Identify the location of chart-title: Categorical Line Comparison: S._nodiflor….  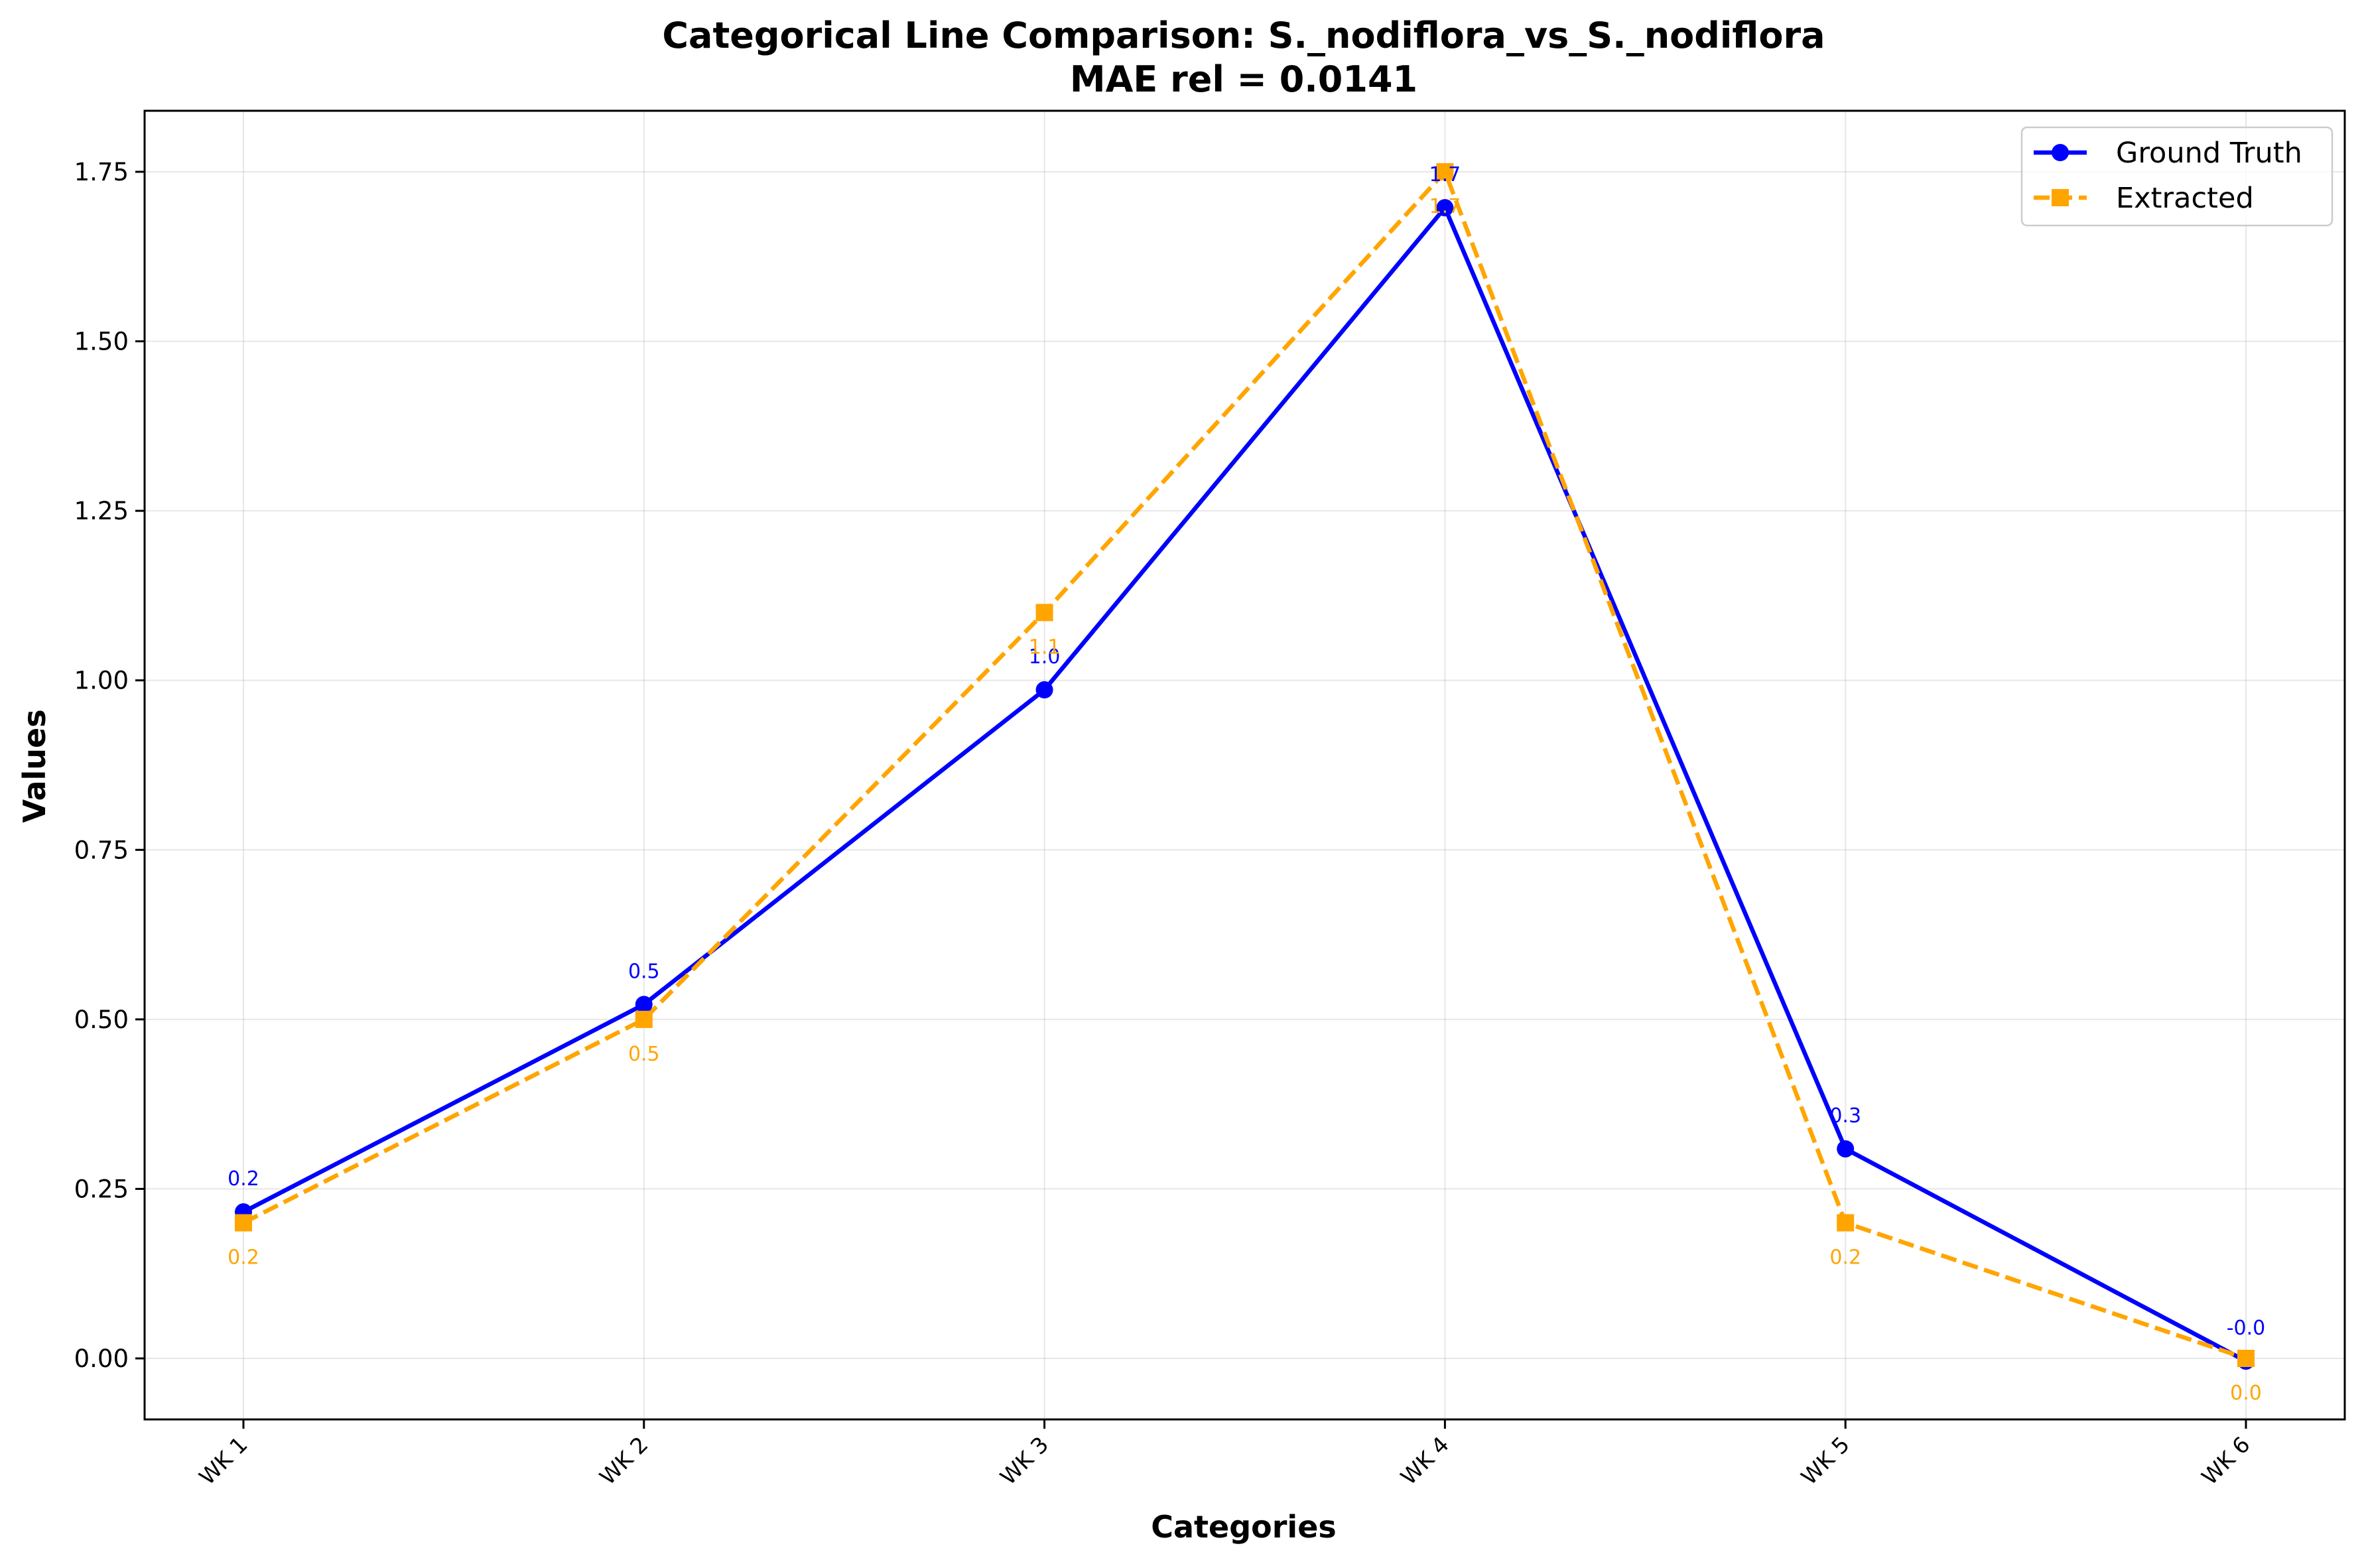
(1243, 35).